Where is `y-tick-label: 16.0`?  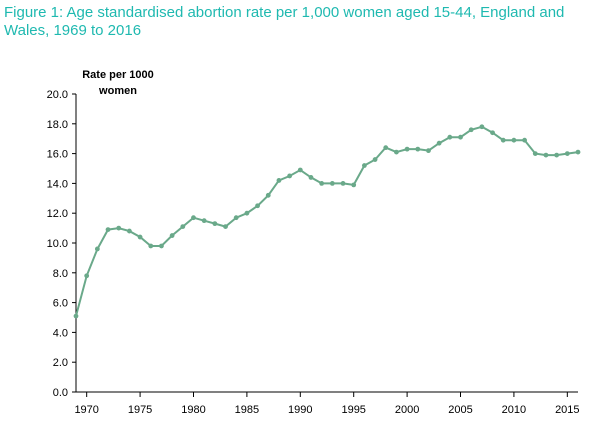 y-tick-label: 16.0 is located at coordinates (57, 155).